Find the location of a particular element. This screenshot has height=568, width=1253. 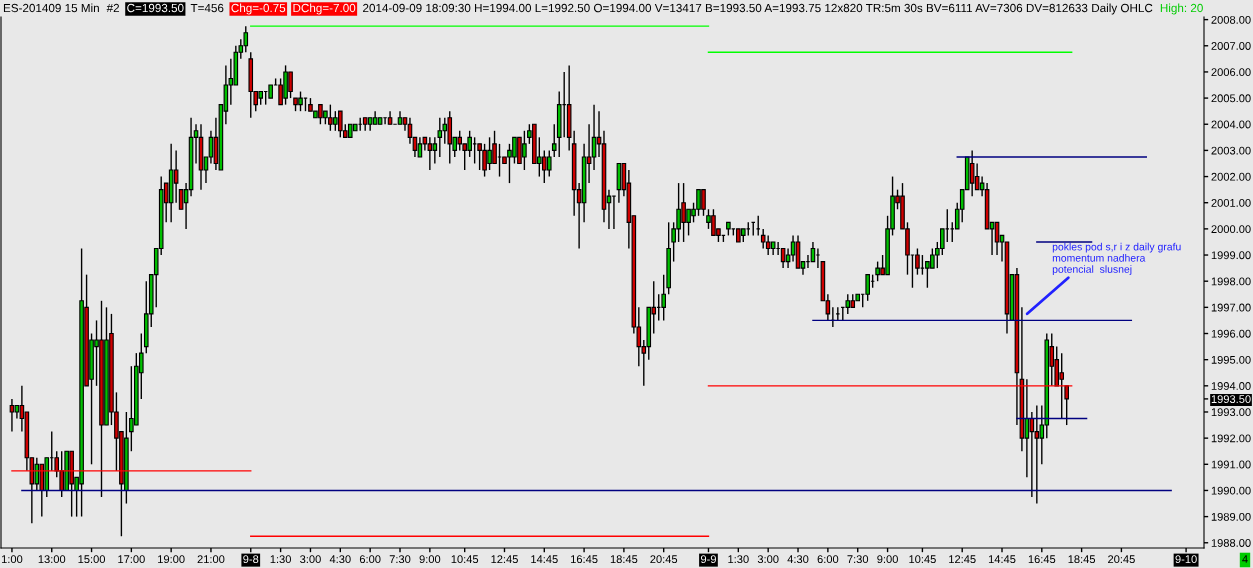

y-tick-label: 1992.00 is located at coordinates (1231, 438).